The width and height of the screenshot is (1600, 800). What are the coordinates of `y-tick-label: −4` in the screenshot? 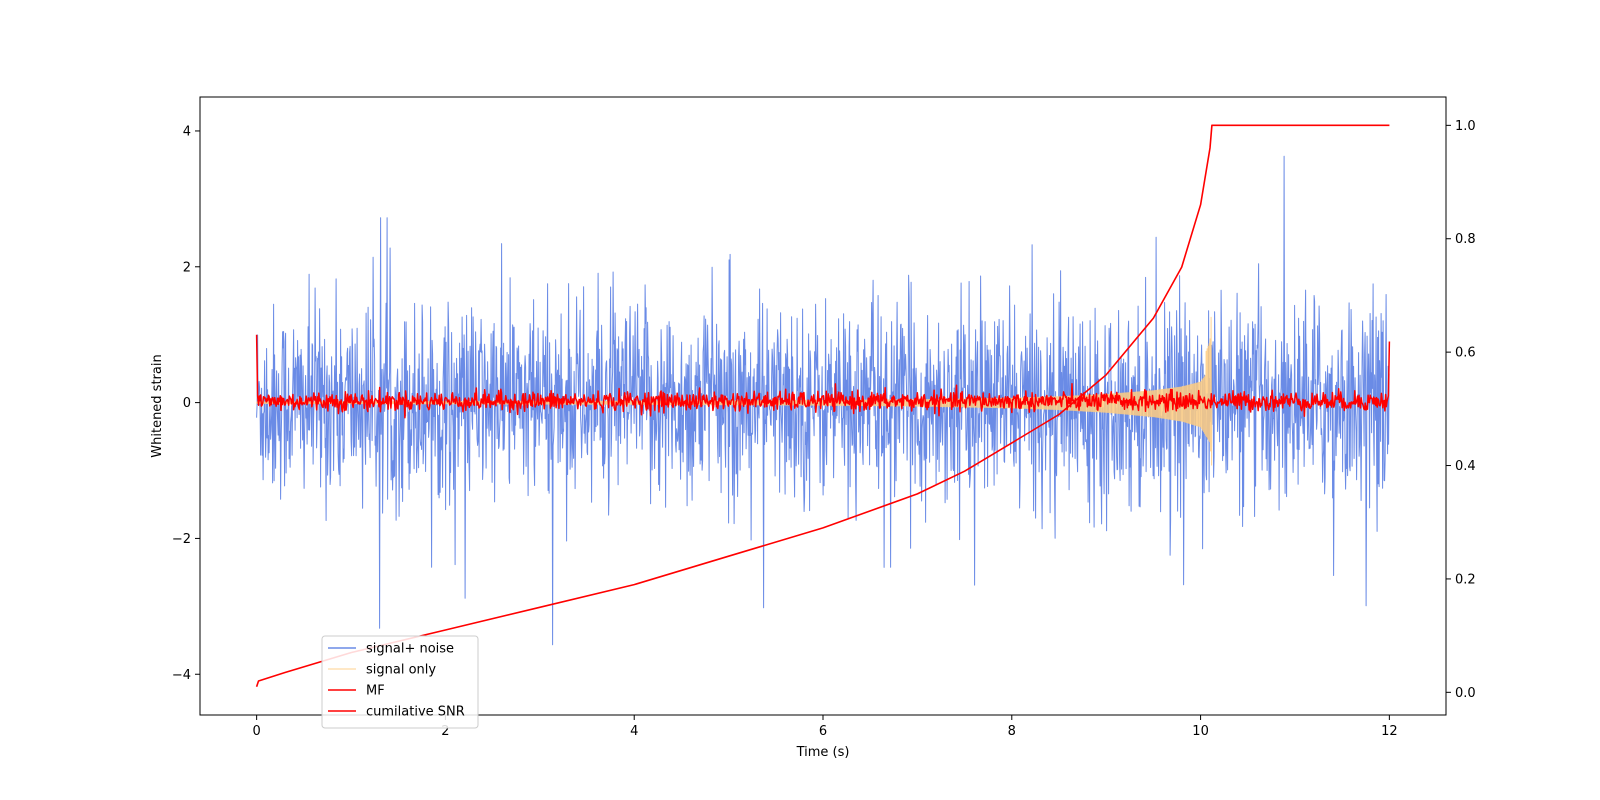 It's located at (181, 675).